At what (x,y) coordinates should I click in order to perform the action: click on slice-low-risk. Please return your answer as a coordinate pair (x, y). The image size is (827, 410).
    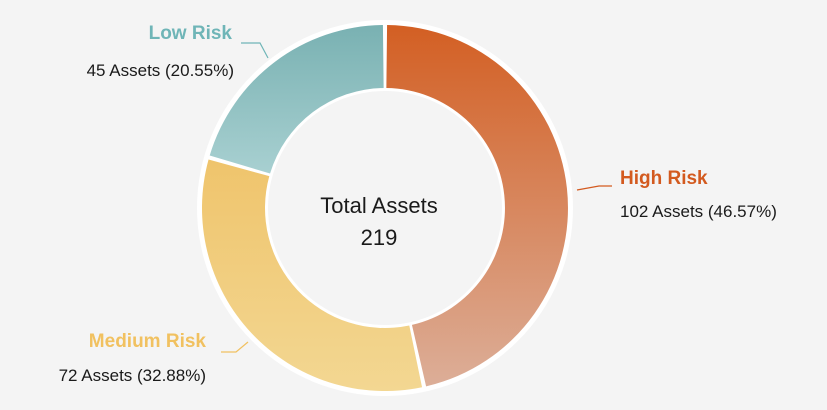
    Looking at the image, I should click on (296, 99).